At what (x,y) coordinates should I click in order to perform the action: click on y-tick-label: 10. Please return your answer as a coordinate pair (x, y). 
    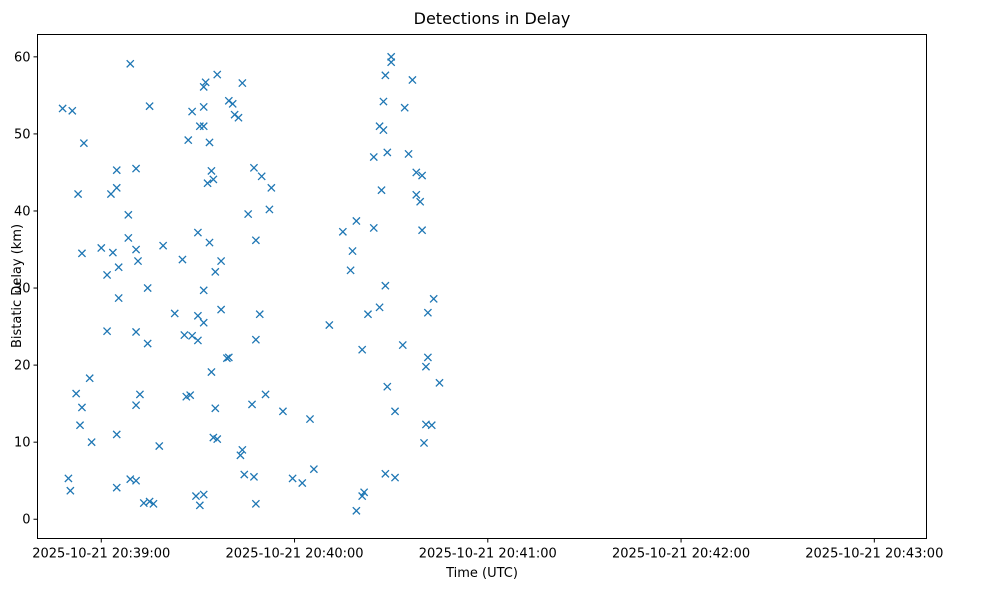
    Looking at the image, I should click on (22, 443).